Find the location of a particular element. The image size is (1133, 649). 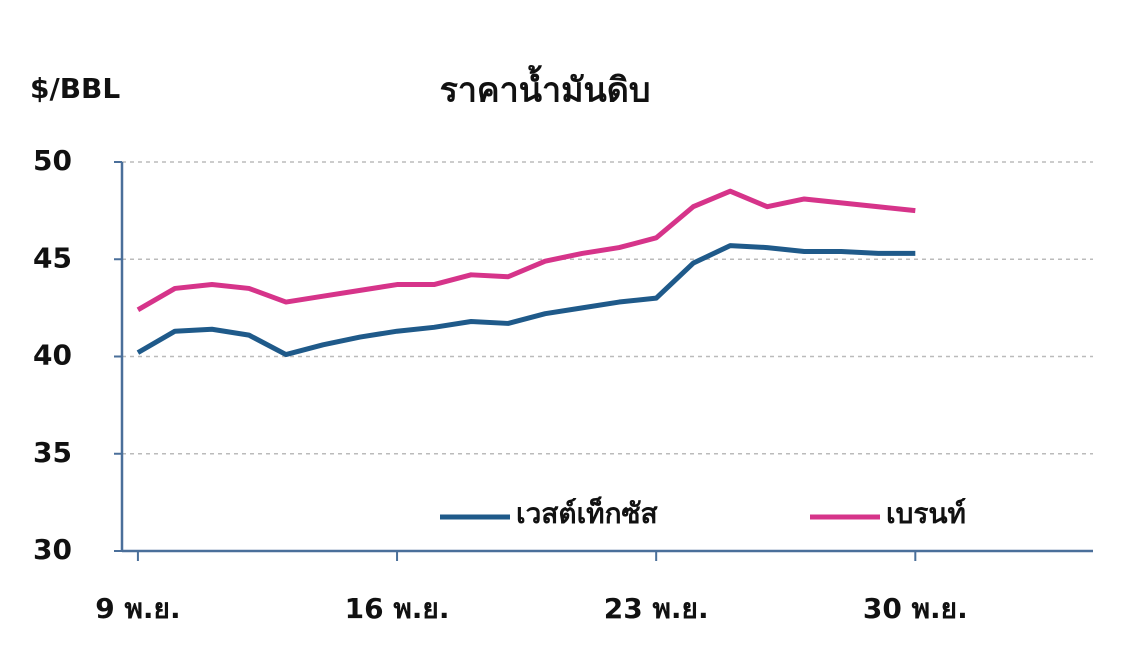

x-tick-label: 23 พ.ย. is located at coordinates (656, 608).